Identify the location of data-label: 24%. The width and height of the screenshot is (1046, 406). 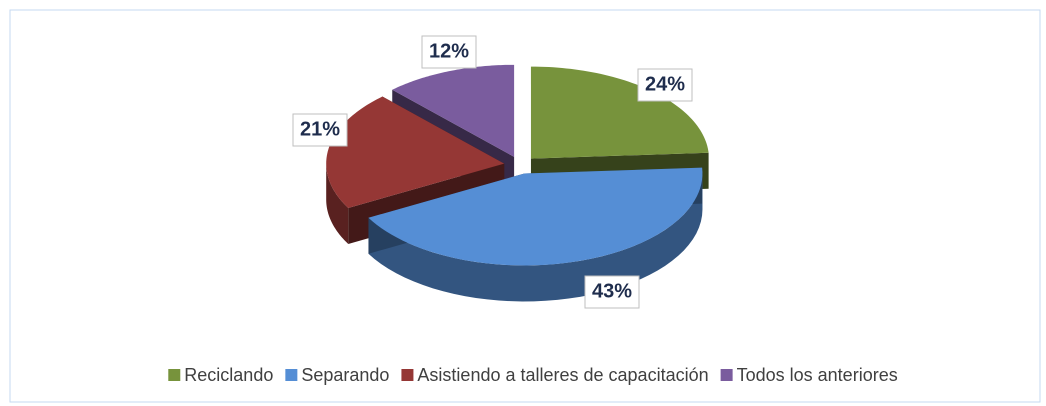
(665, 84).